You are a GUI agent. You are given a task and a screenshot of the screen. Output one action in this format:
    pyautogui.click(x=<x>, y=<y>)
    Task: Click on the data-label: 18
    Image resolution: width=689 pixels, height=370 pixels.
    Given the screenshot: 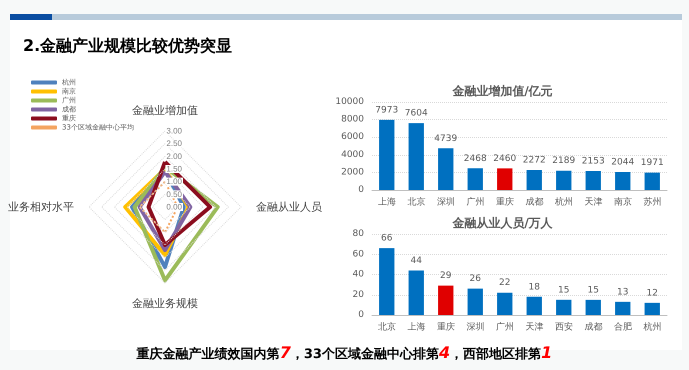 What is the action you would take?
    pyautogui.click(x=534, y=287)
    